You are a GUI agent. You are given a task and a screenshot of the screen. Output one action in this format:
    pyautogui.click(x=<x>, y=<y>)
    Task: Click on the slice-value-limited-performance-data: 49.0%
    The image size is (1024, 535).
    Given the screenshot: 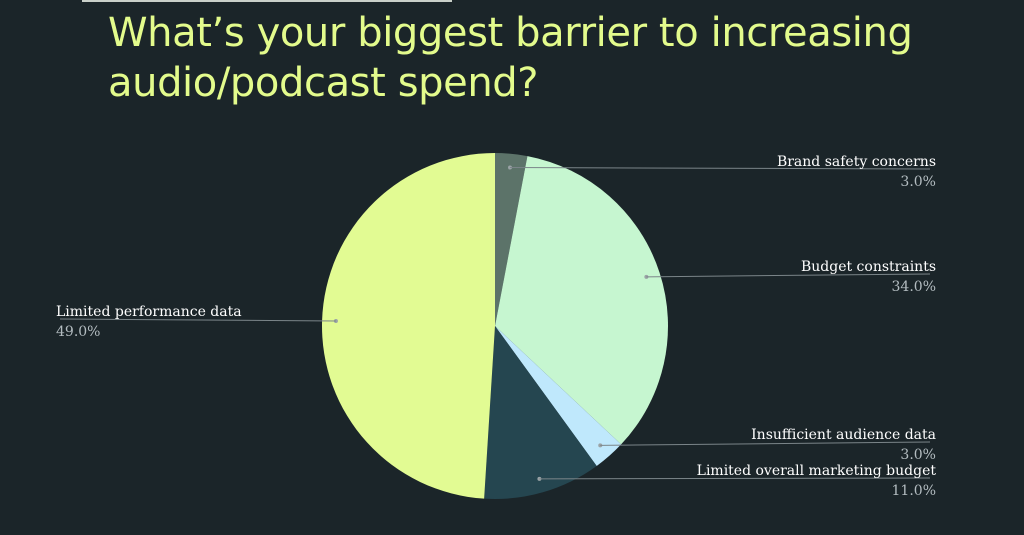 What is the action you would take?
    pyautogui.click(x=78, y=332)
    